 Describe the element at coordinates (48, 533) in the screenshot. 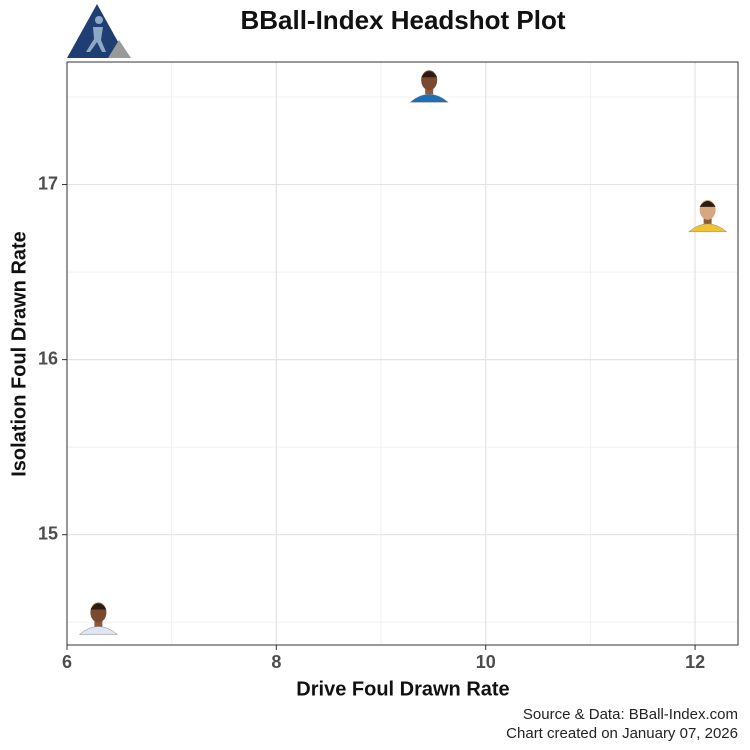

I see `y-tick-label: 15` at that location.